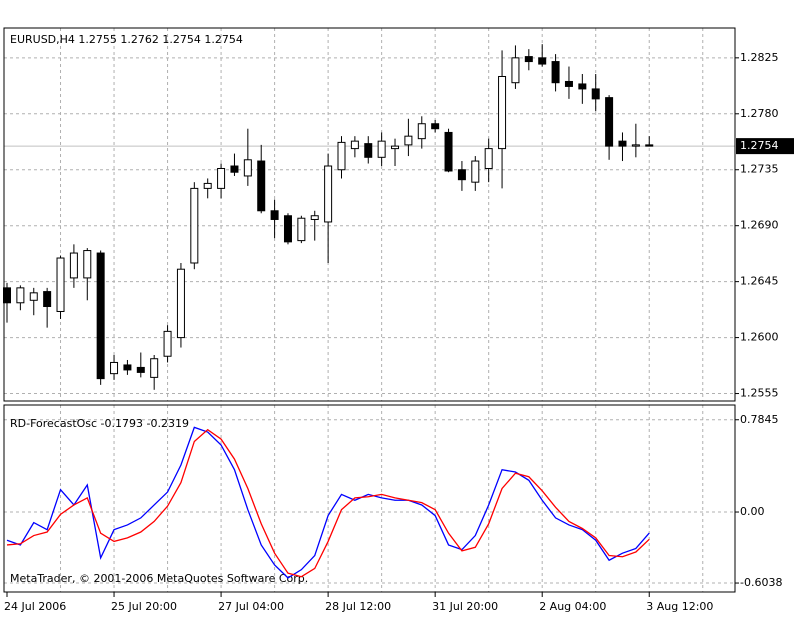 The width and height of the screenshot is (800, 629). I want to click on y-tick-label: 1.2735, so click(759, 169).